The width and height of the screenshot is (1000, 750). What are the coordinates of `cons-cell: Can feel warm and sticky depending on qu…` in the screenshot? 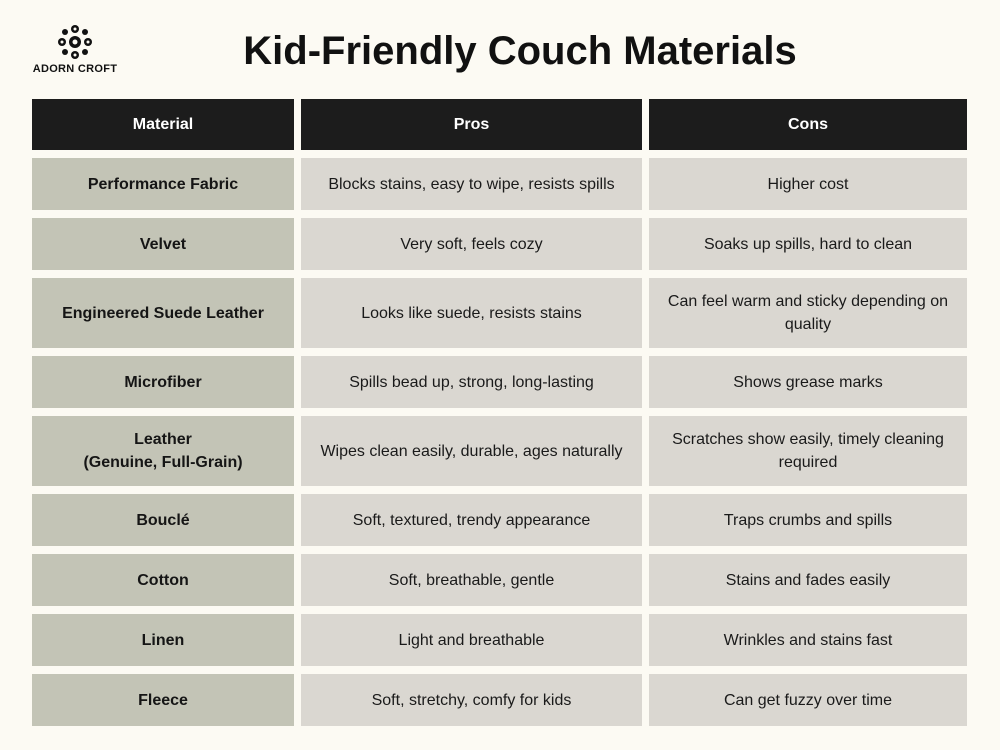 It's located at (808, 313).